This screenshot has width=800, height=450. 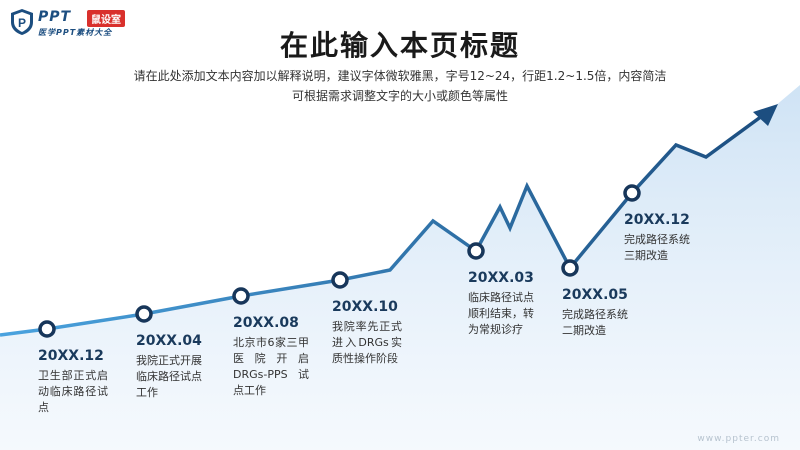 What do you see at coordinates (55, 17) in the screenshot?
I see `logo-brand: PPT` at bounding box center [55, 17].